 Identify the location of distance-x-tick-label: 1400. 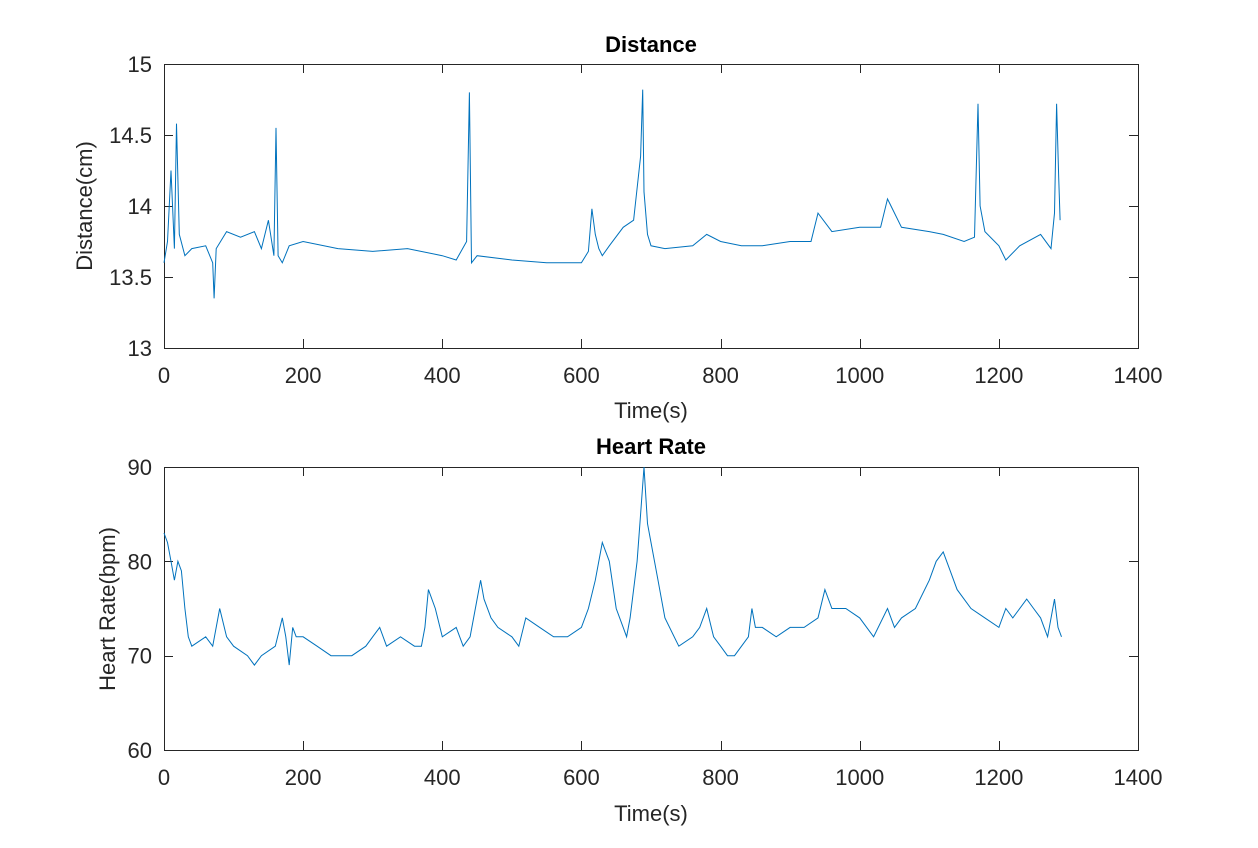
(1138, 375).